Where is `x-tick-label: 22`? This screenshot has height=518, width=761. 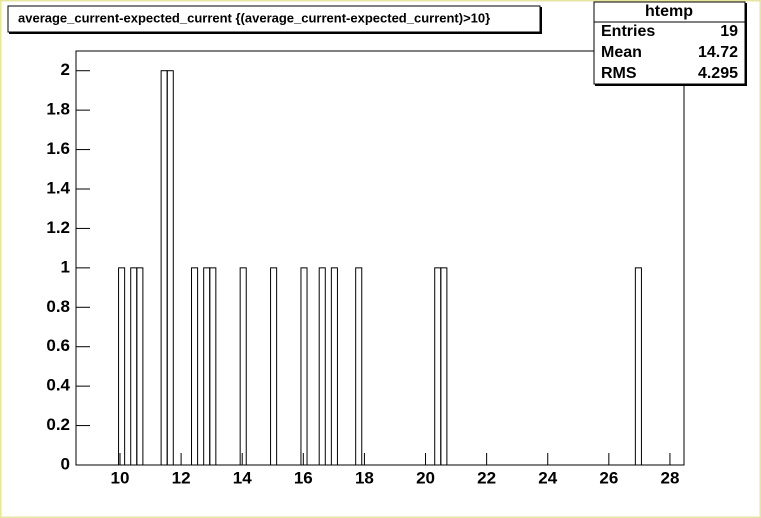 x-tick-label: 22 is located at coordinates (486, 477).